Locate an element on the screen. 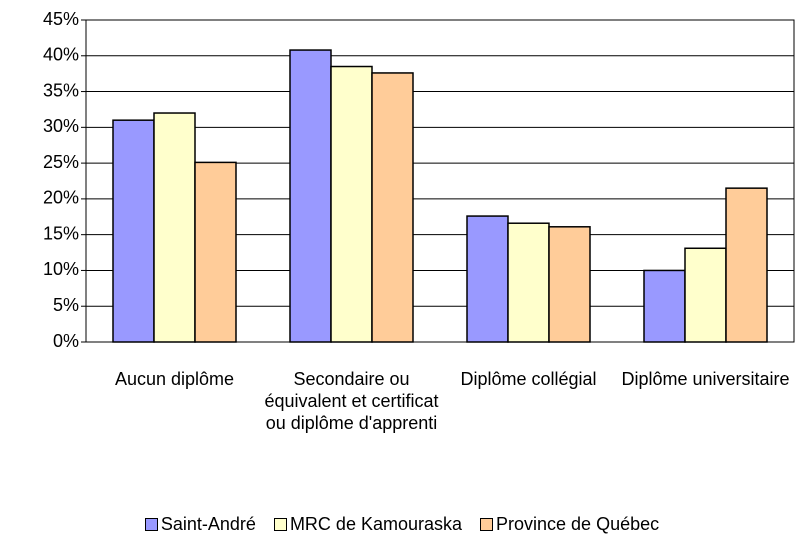  y-tick-label: 0% is located at coordinates (66, 341).